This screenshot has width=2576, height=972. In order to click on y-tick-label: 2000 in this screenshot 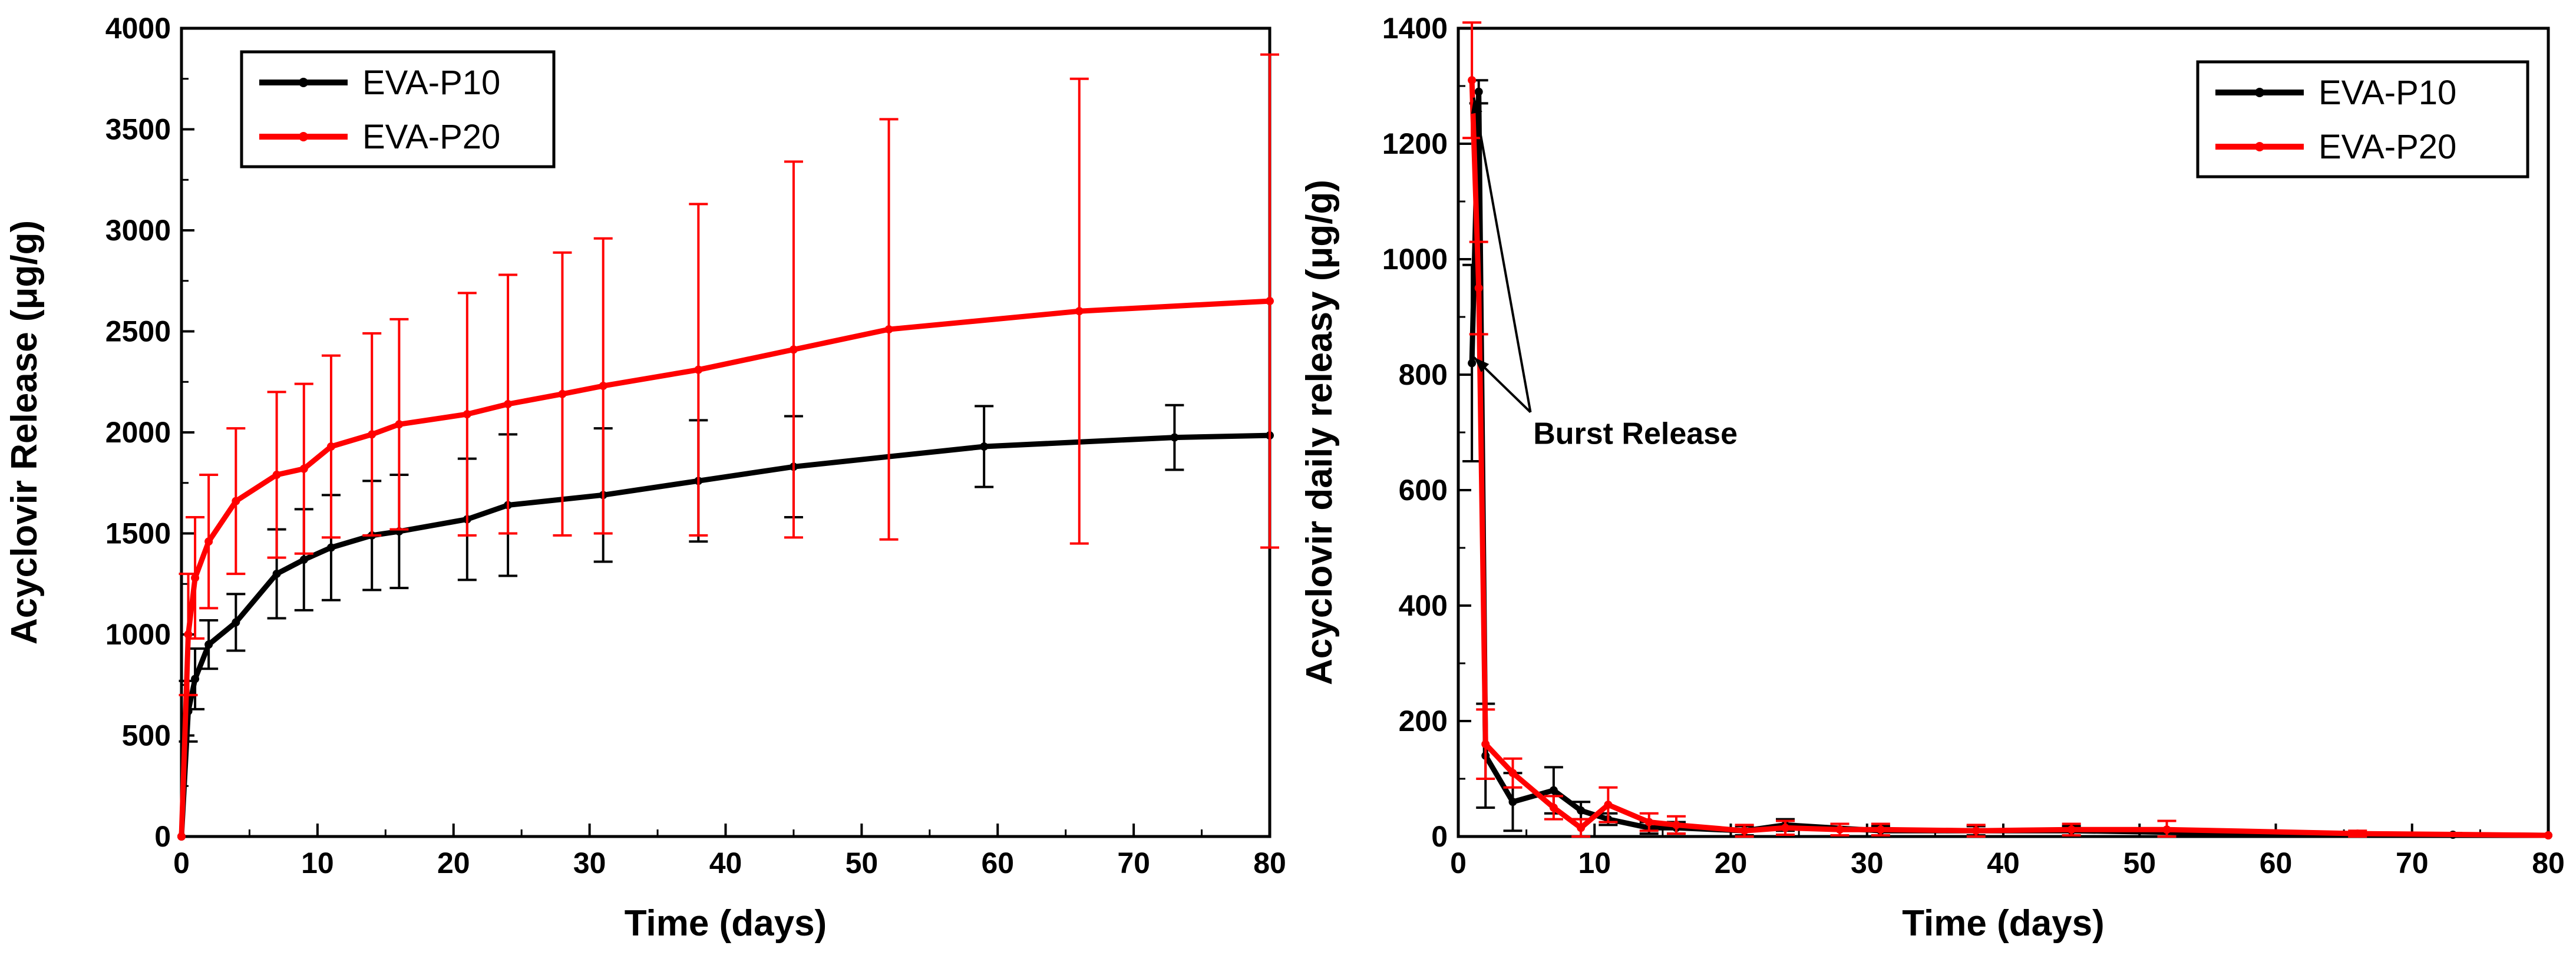, I will do `click(138, 432)`.